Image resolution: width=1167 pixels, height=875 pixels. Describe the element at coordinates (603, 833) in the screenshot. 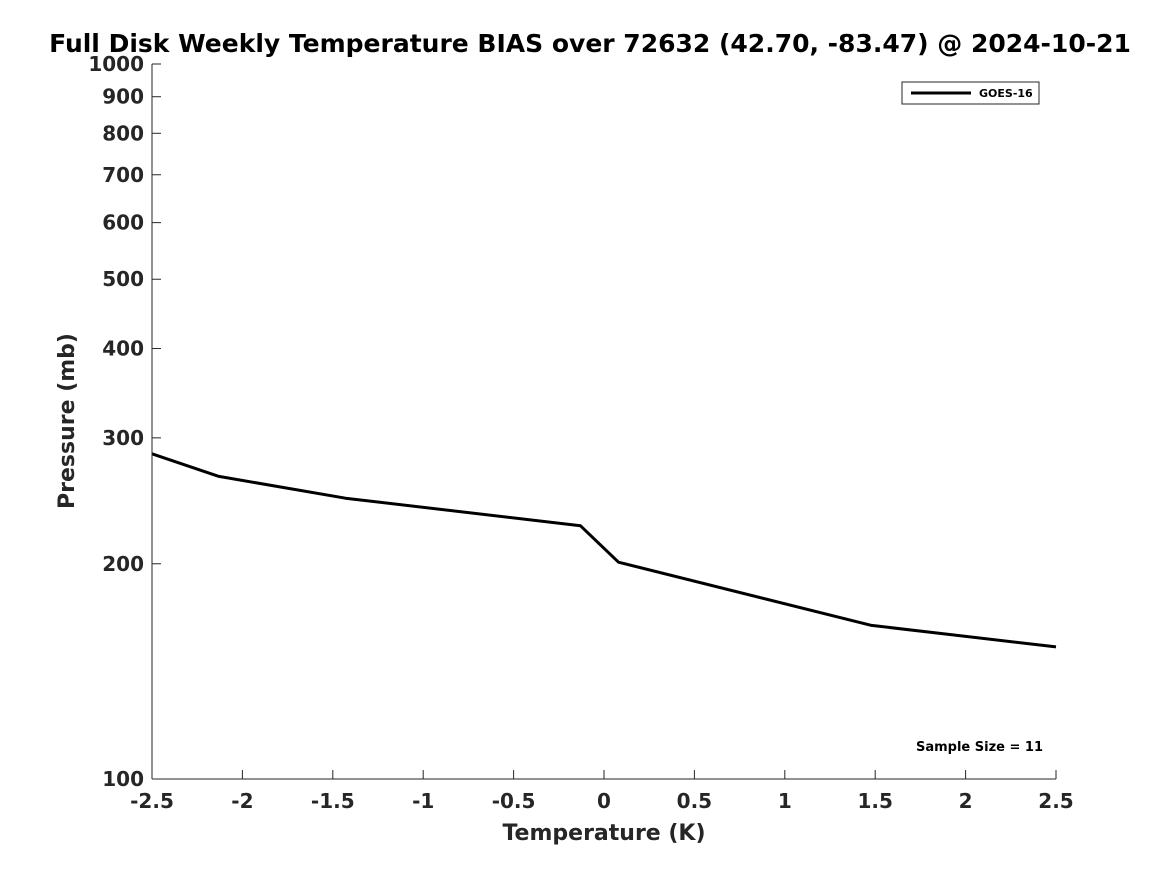

I see `x-axis-label: Temperature (K)` at that location.